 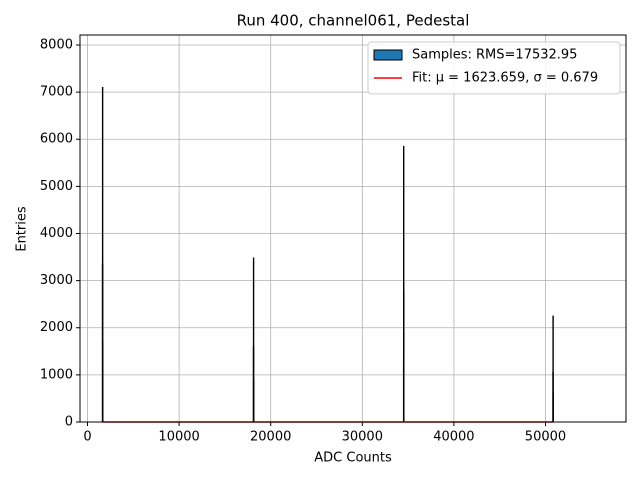 I want to click on legend-label: Fit: μ = 1623.659, σ = 0.679, so click(x=505, y=78).